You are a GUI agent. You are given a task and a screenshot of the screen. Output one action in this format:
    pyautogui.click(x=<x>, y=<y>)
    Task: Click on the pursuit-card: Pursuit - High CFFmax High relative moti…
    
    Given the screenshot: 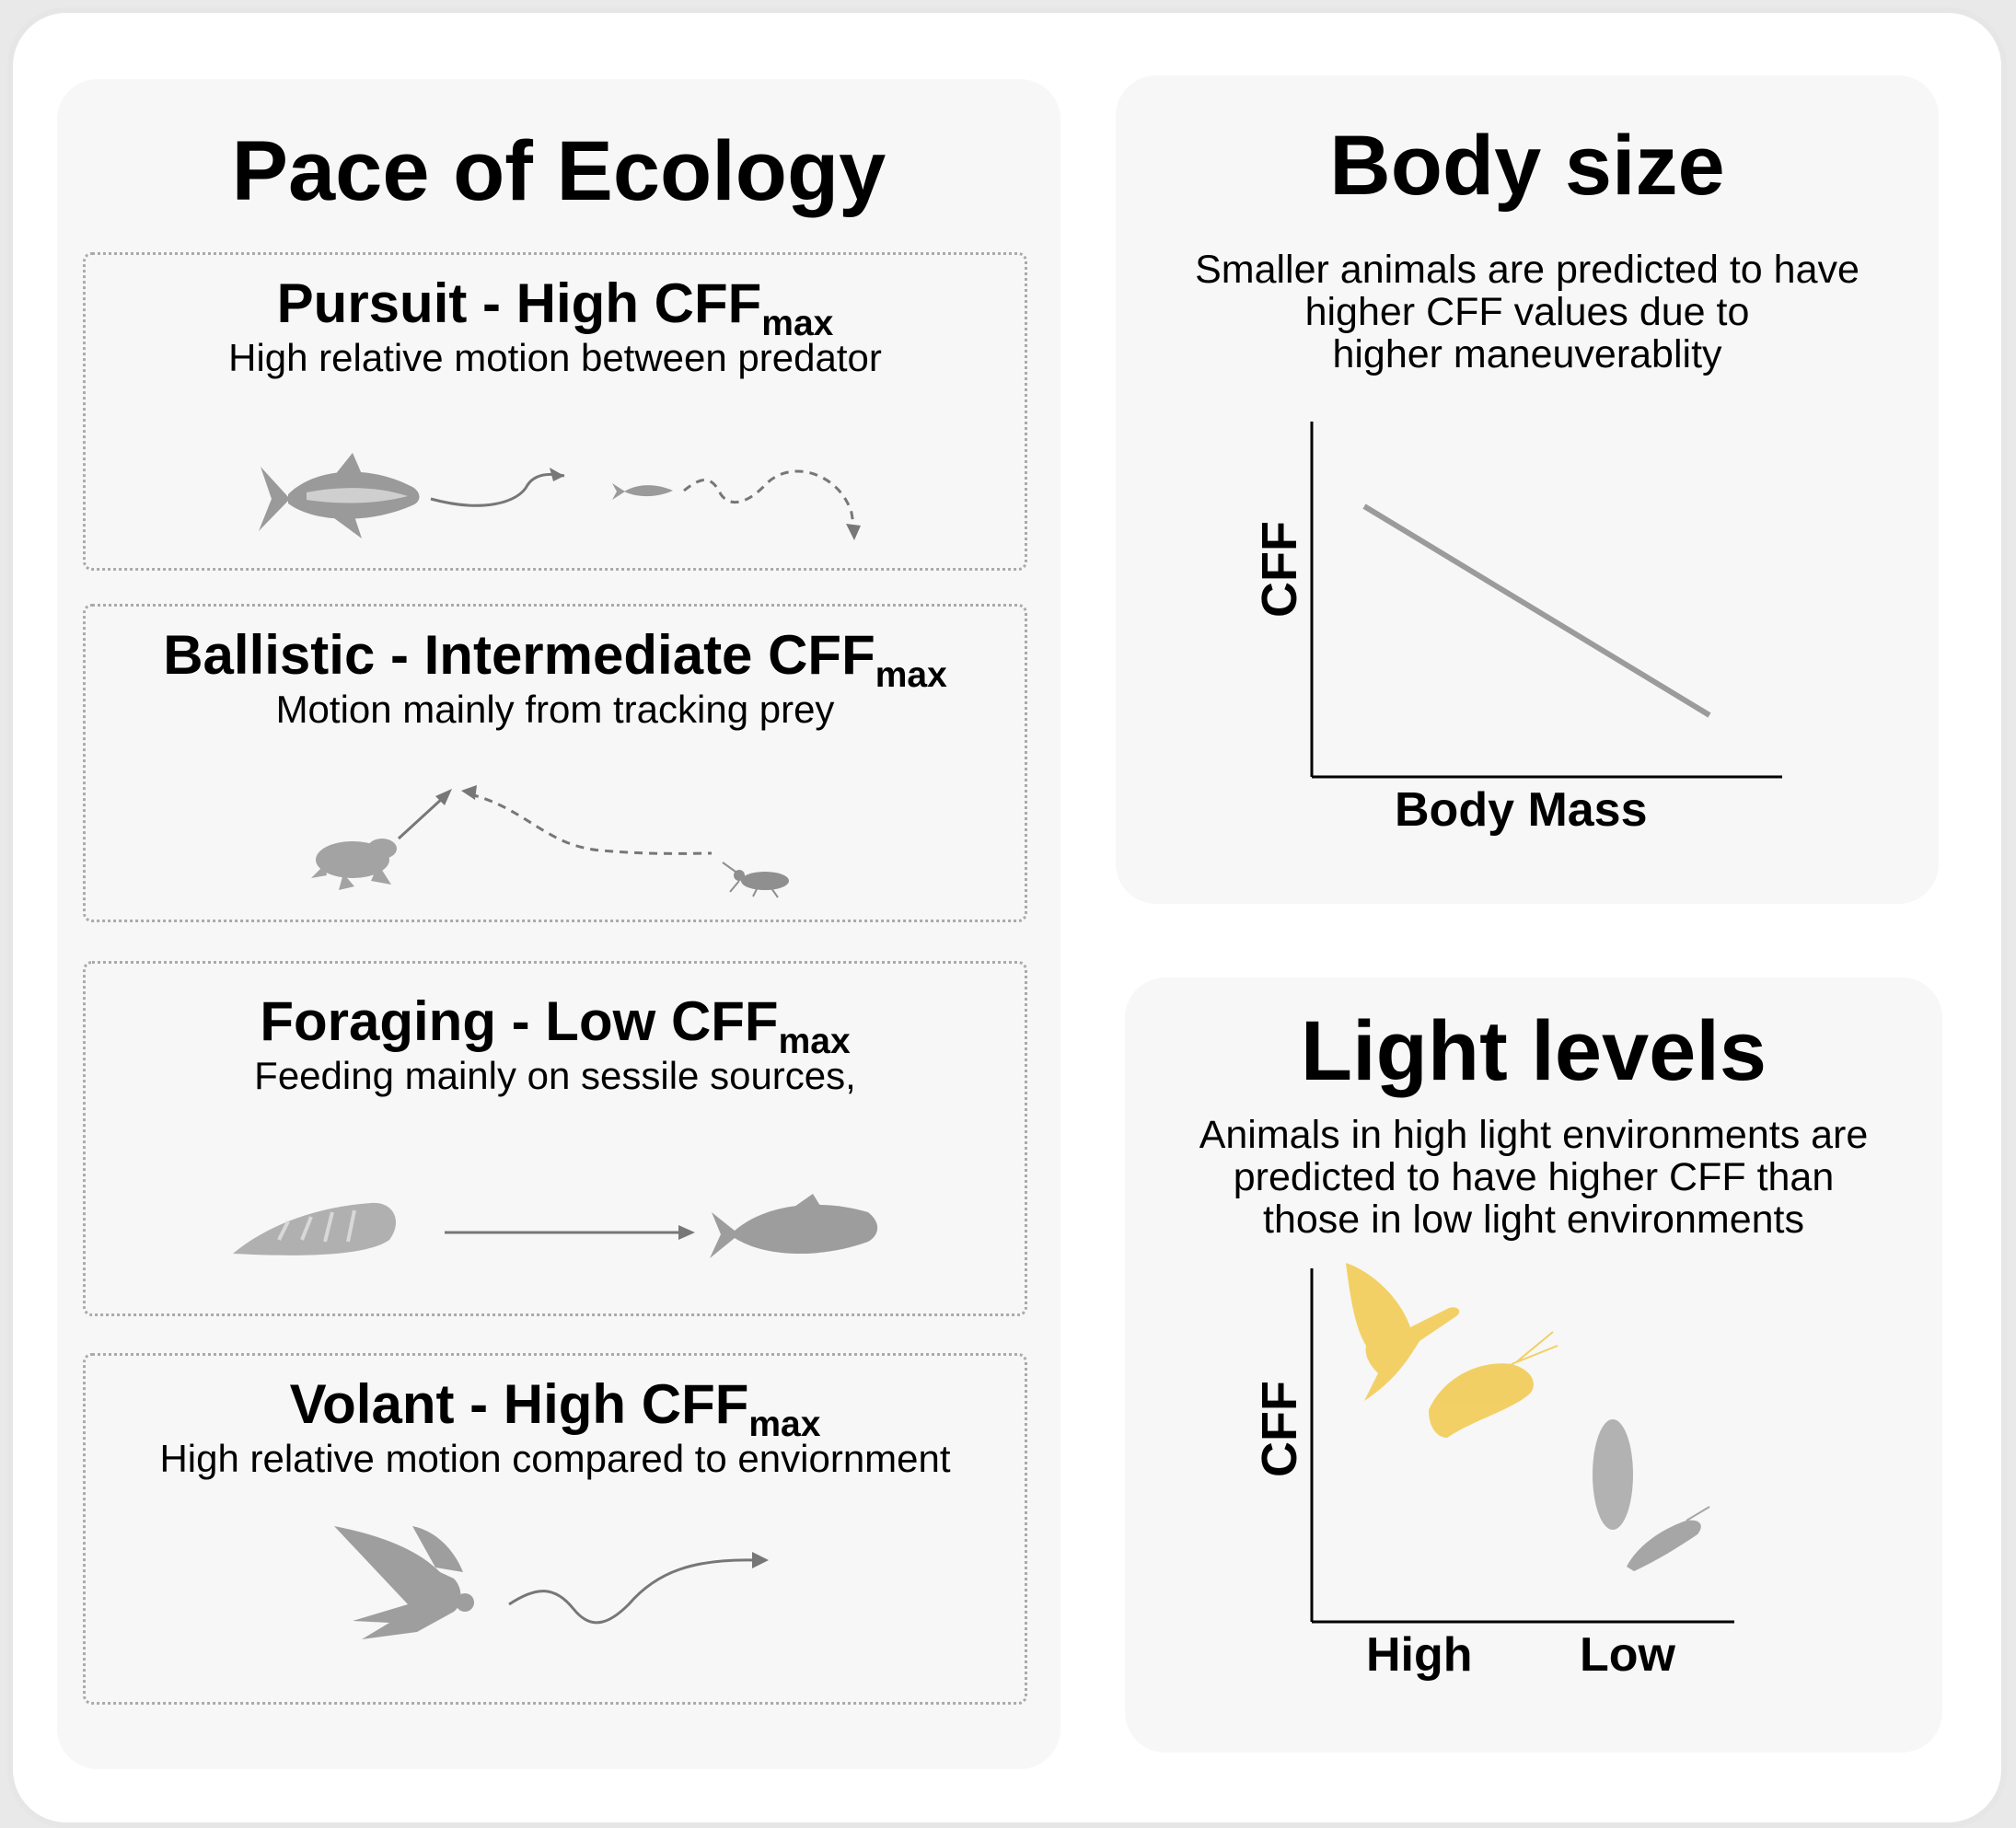 What is the action you would take?
    pyautogui.click(x=555, y=411)
    